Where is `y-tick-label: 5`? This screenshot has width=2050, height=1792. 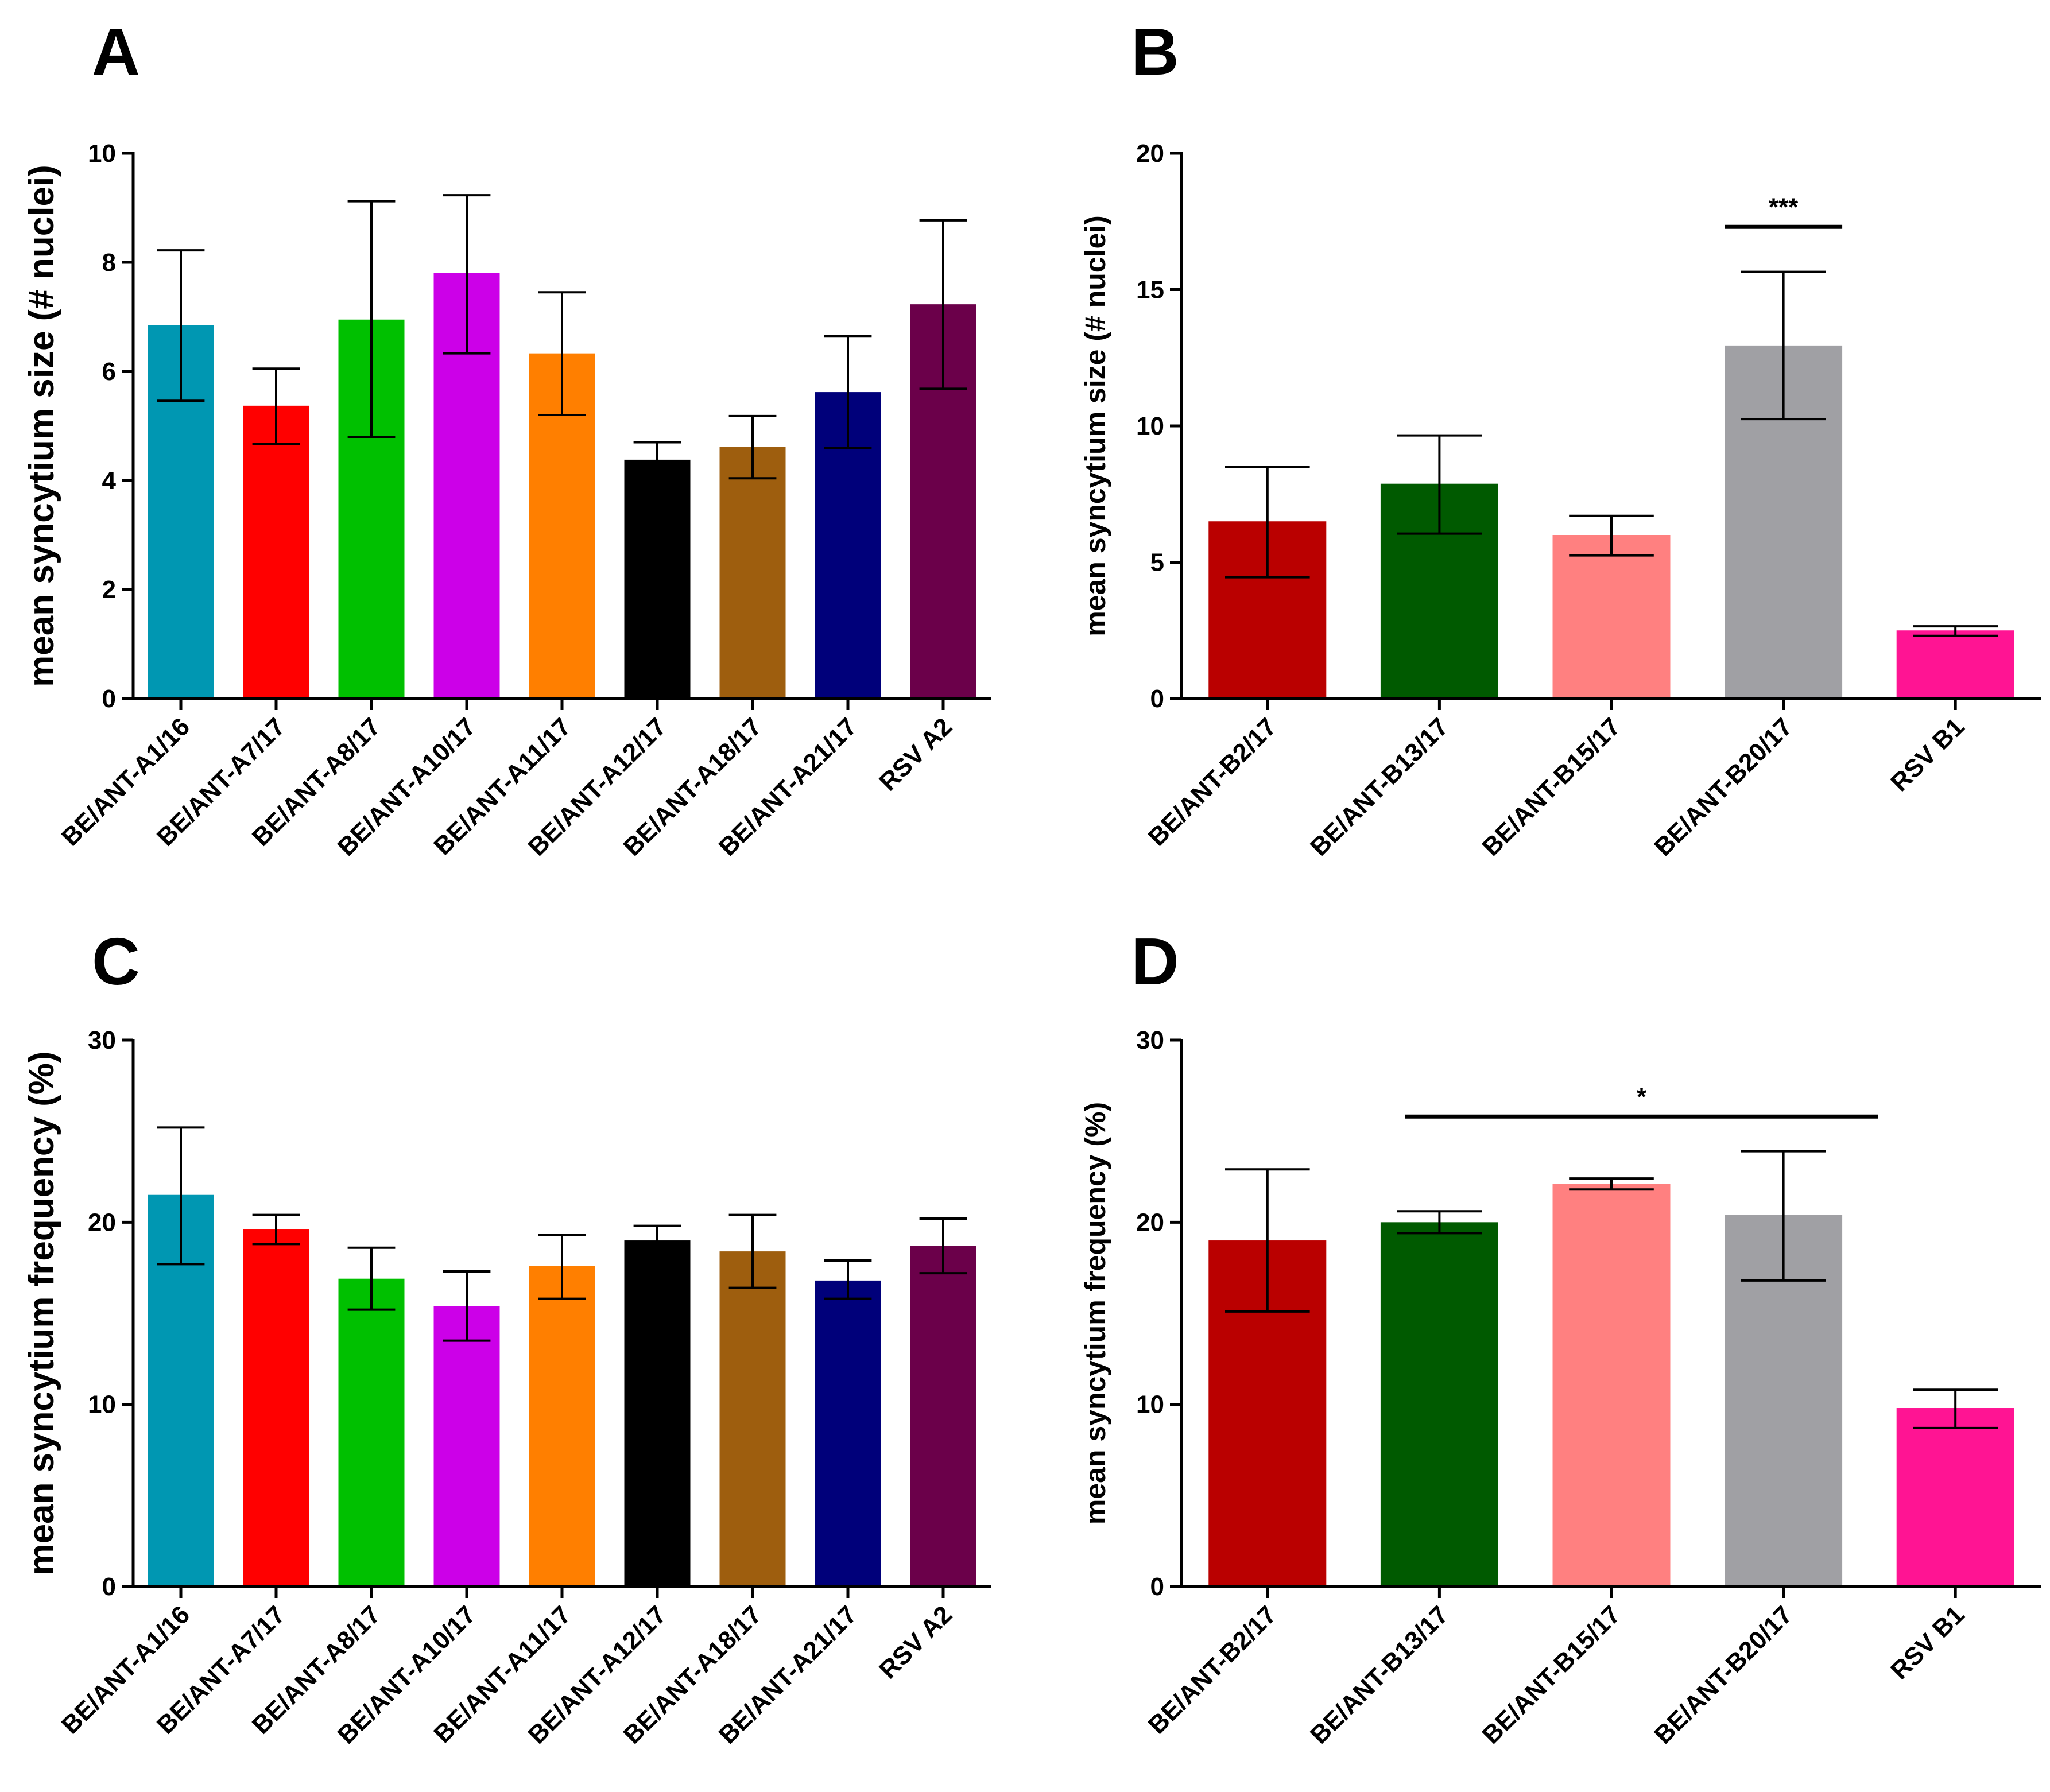 y-tick-label: 5 is located at coordinates (1157, 563).